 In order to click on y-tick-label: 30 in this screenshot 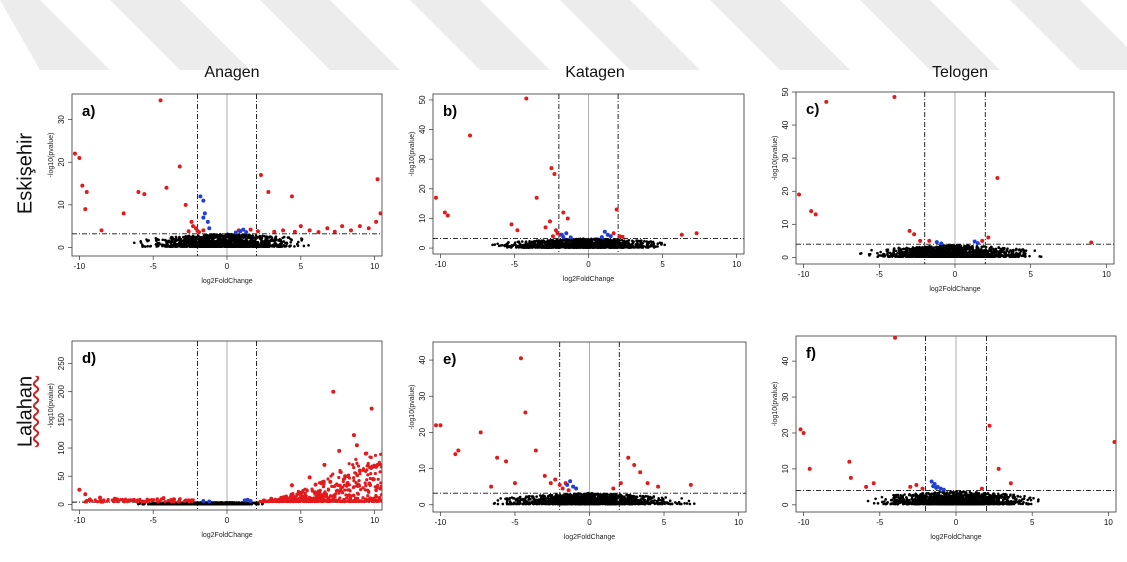, I will do `click(61, 119)`.